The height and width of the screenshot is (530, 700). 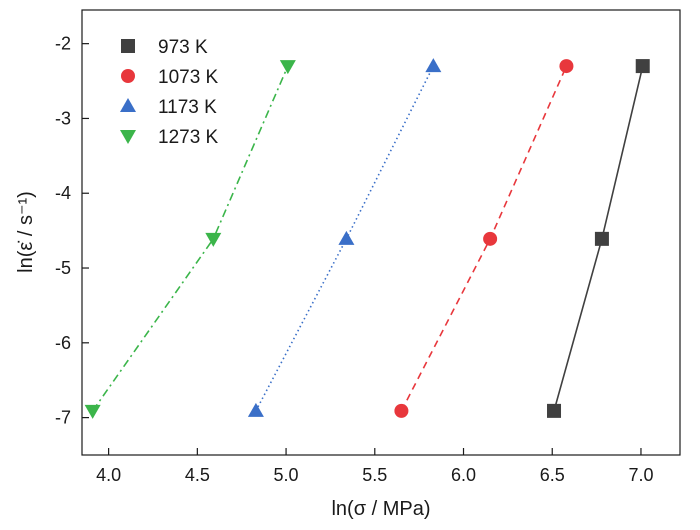 What do you see at coordinates (169, 92) in the screenshot?
I see `legend: 973 K 1073 K 1173 K 1273 K` at bounding box center [169, 92].